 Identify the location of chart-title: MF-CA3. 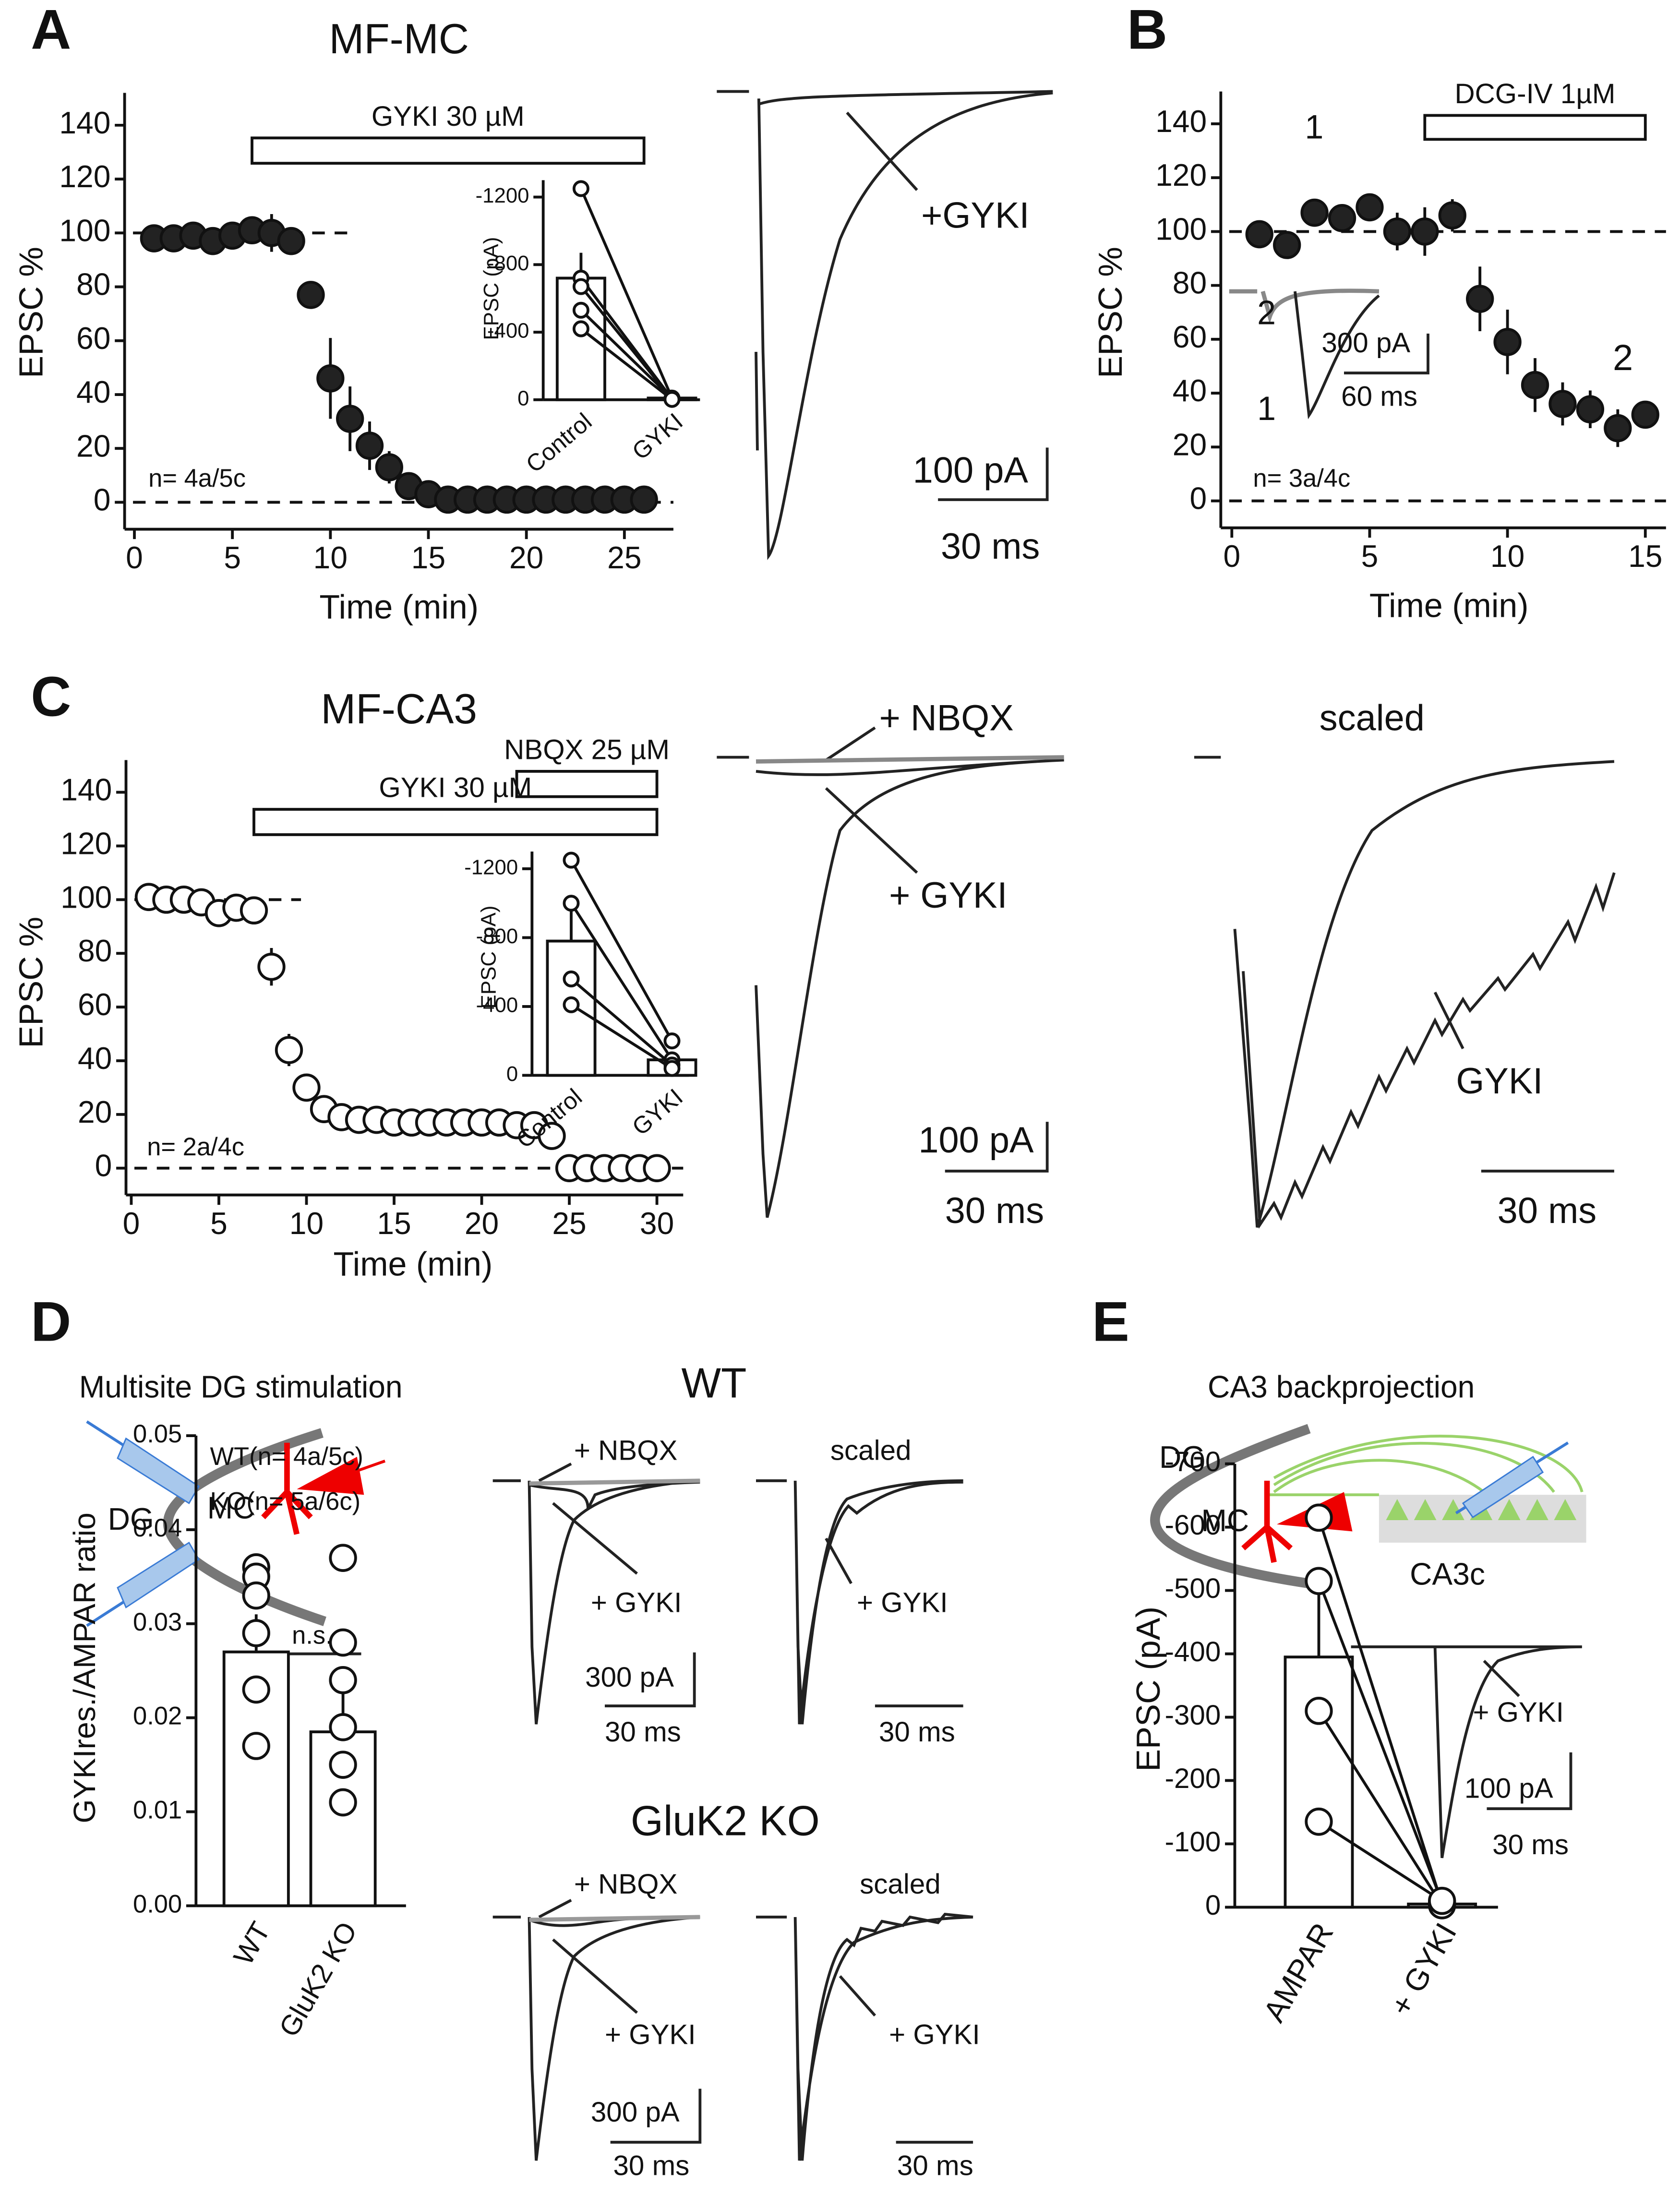
(399, 708).